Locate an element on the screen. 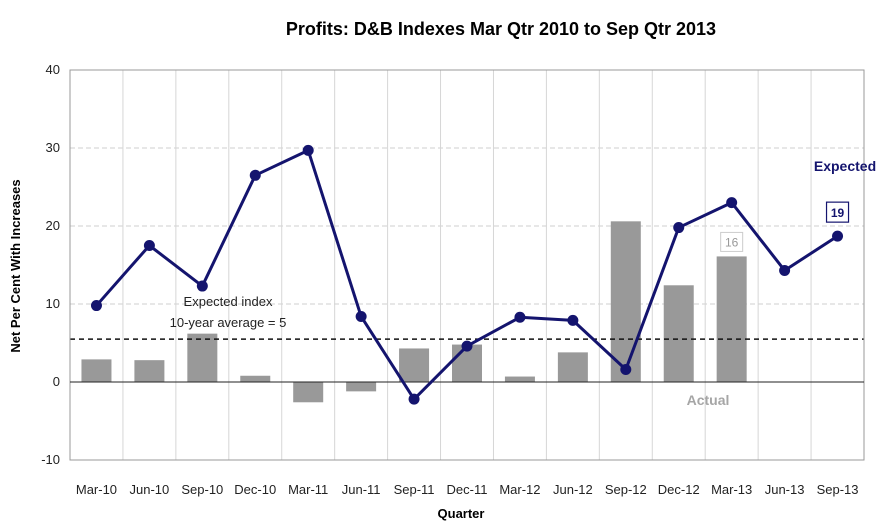  x-axis-label: Quarter is located at coordinates (461, 513).